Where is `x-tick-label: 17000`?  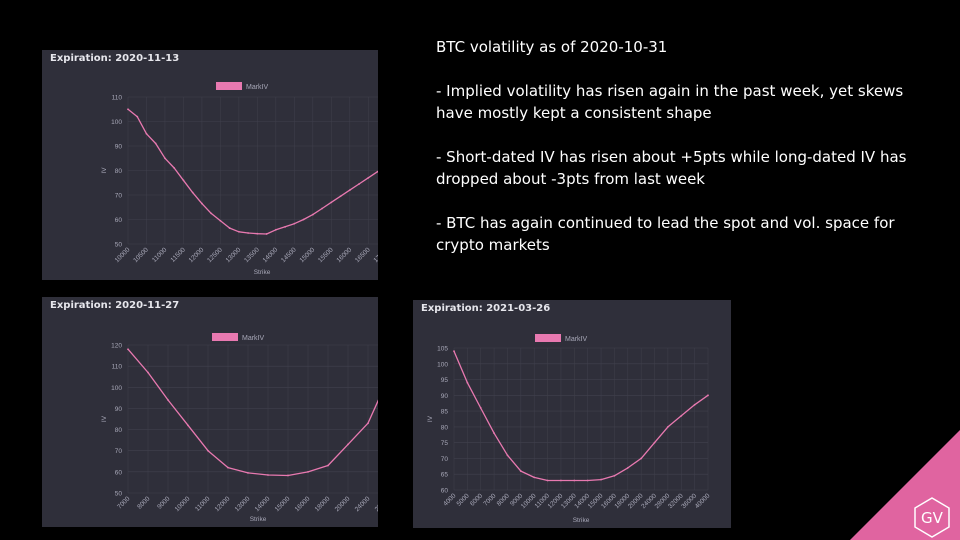 x-tick-label: 17000 is located at coordinates (375, 255).